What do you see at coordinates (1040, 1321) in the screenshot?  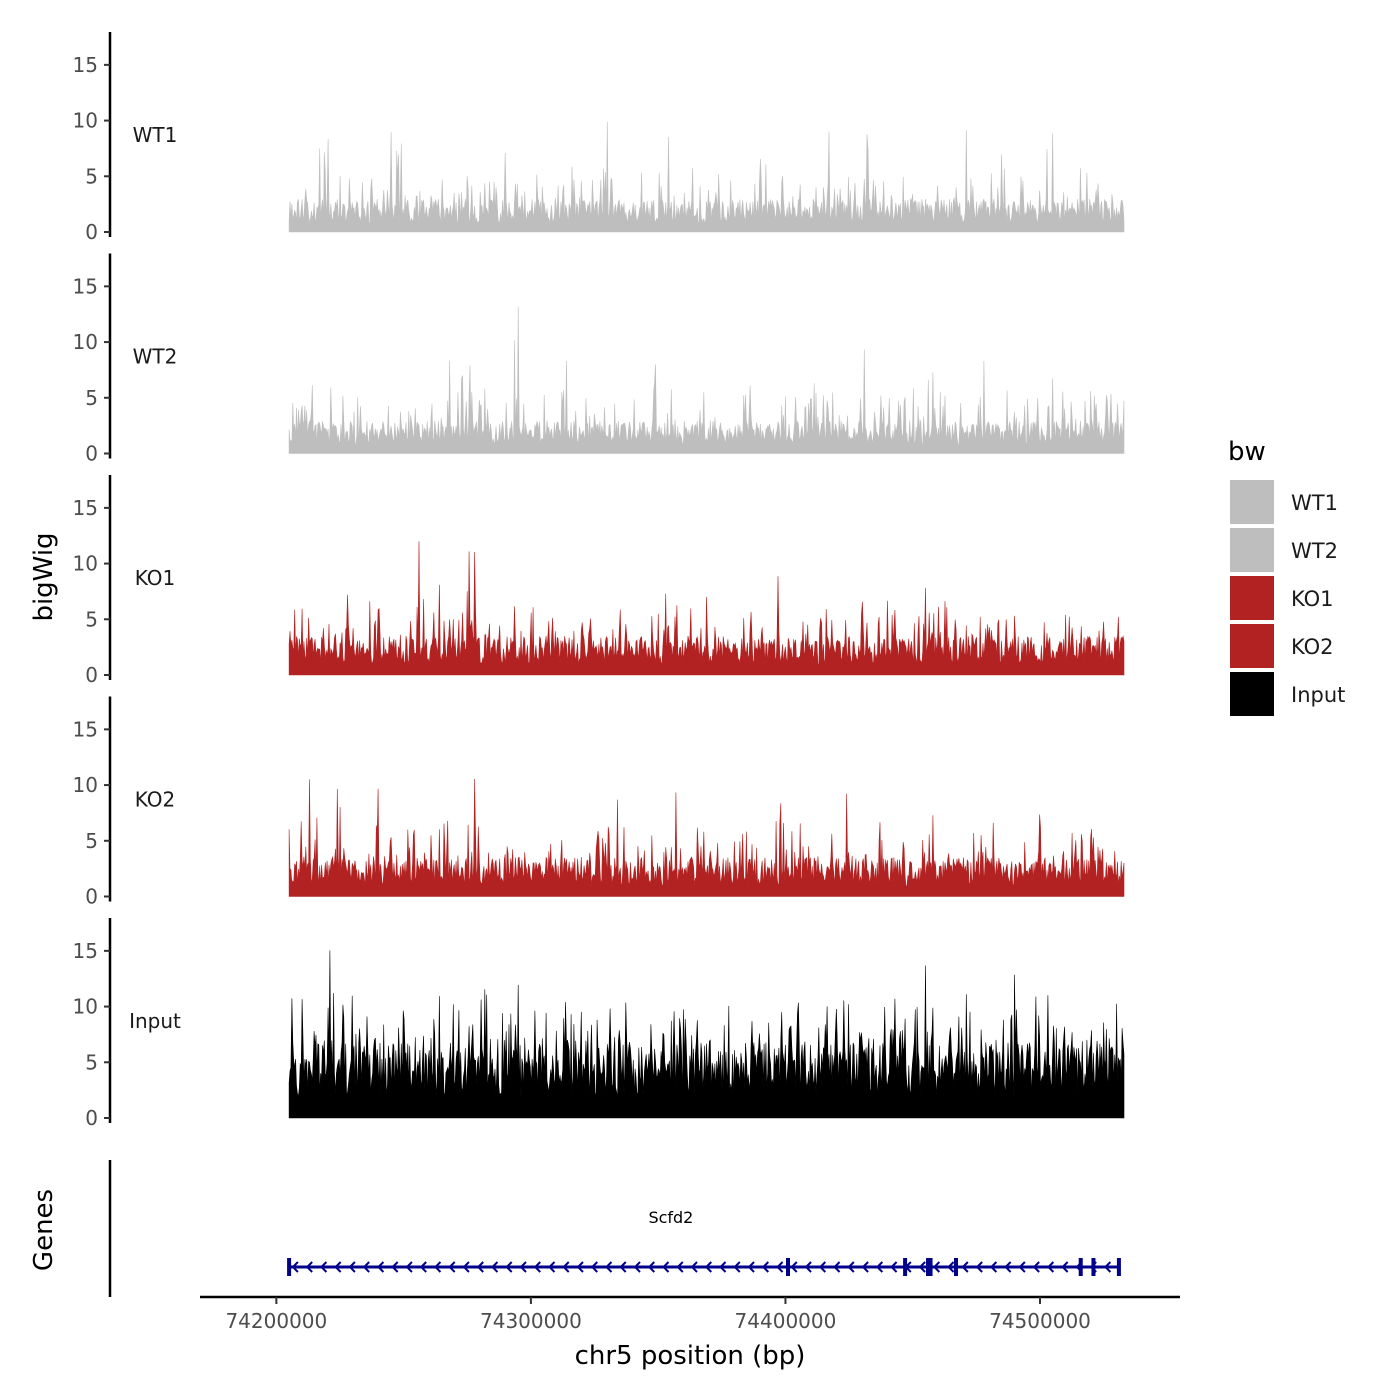 I see `x-tick-label: 74500000` at bounding box center [1040, 1321].